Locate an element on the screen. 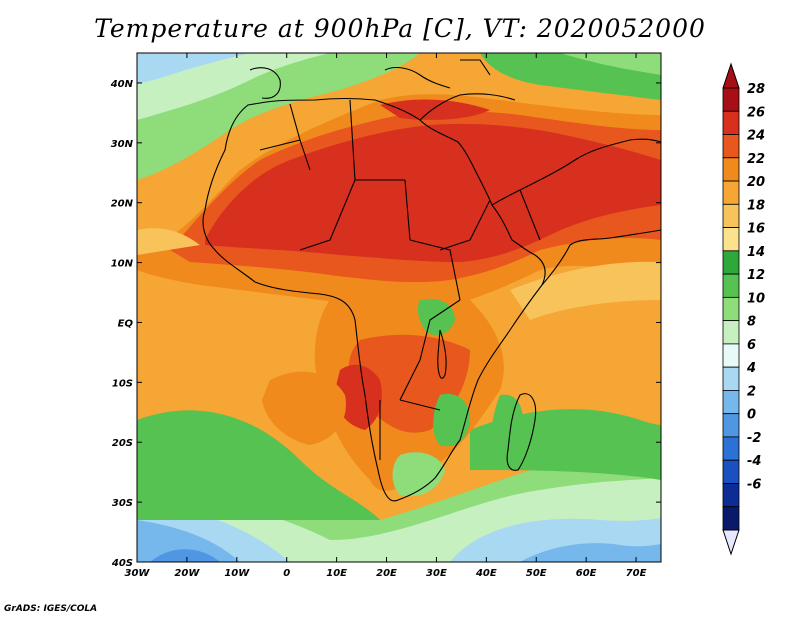 The height and width of the screenshot is (618, 800). colorbar-bottom-arrow is located at coordinates (731, 542).